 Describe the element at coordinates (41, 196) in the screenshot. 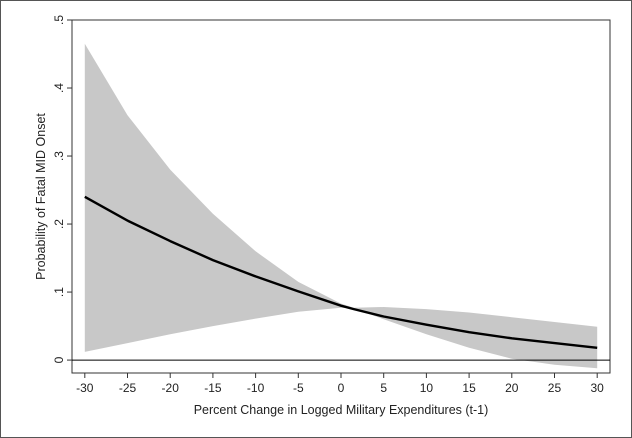

I see `y-axis-title: Probability of Fatal MID Onset` at that location.